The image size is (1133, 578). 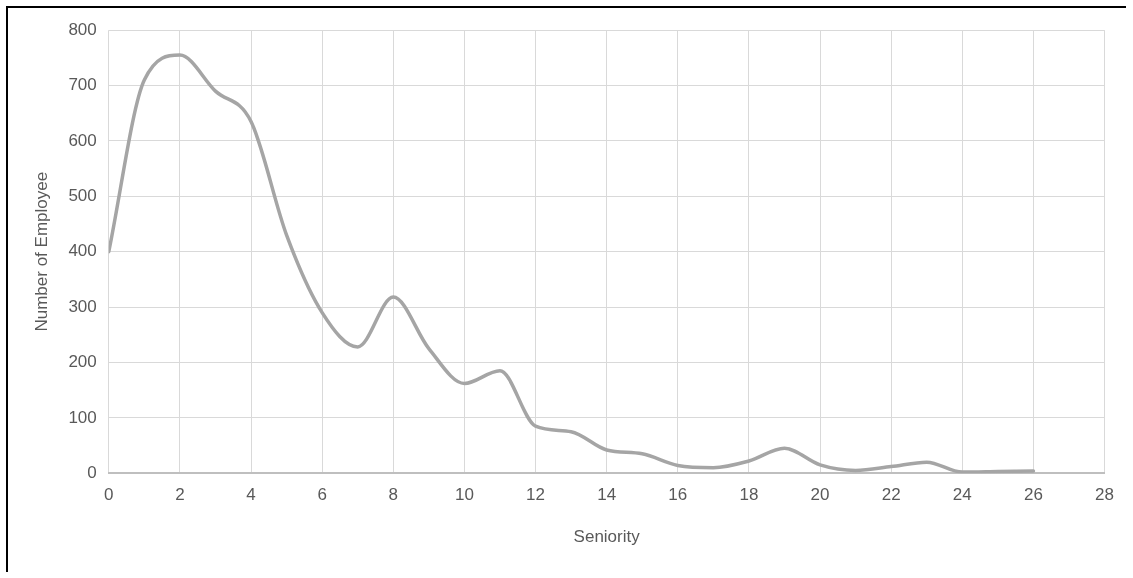 What do you see at coordinates (322, 495) in the screenshot?
I see `x-tick-label: 6` at bounding box center [322, 495].